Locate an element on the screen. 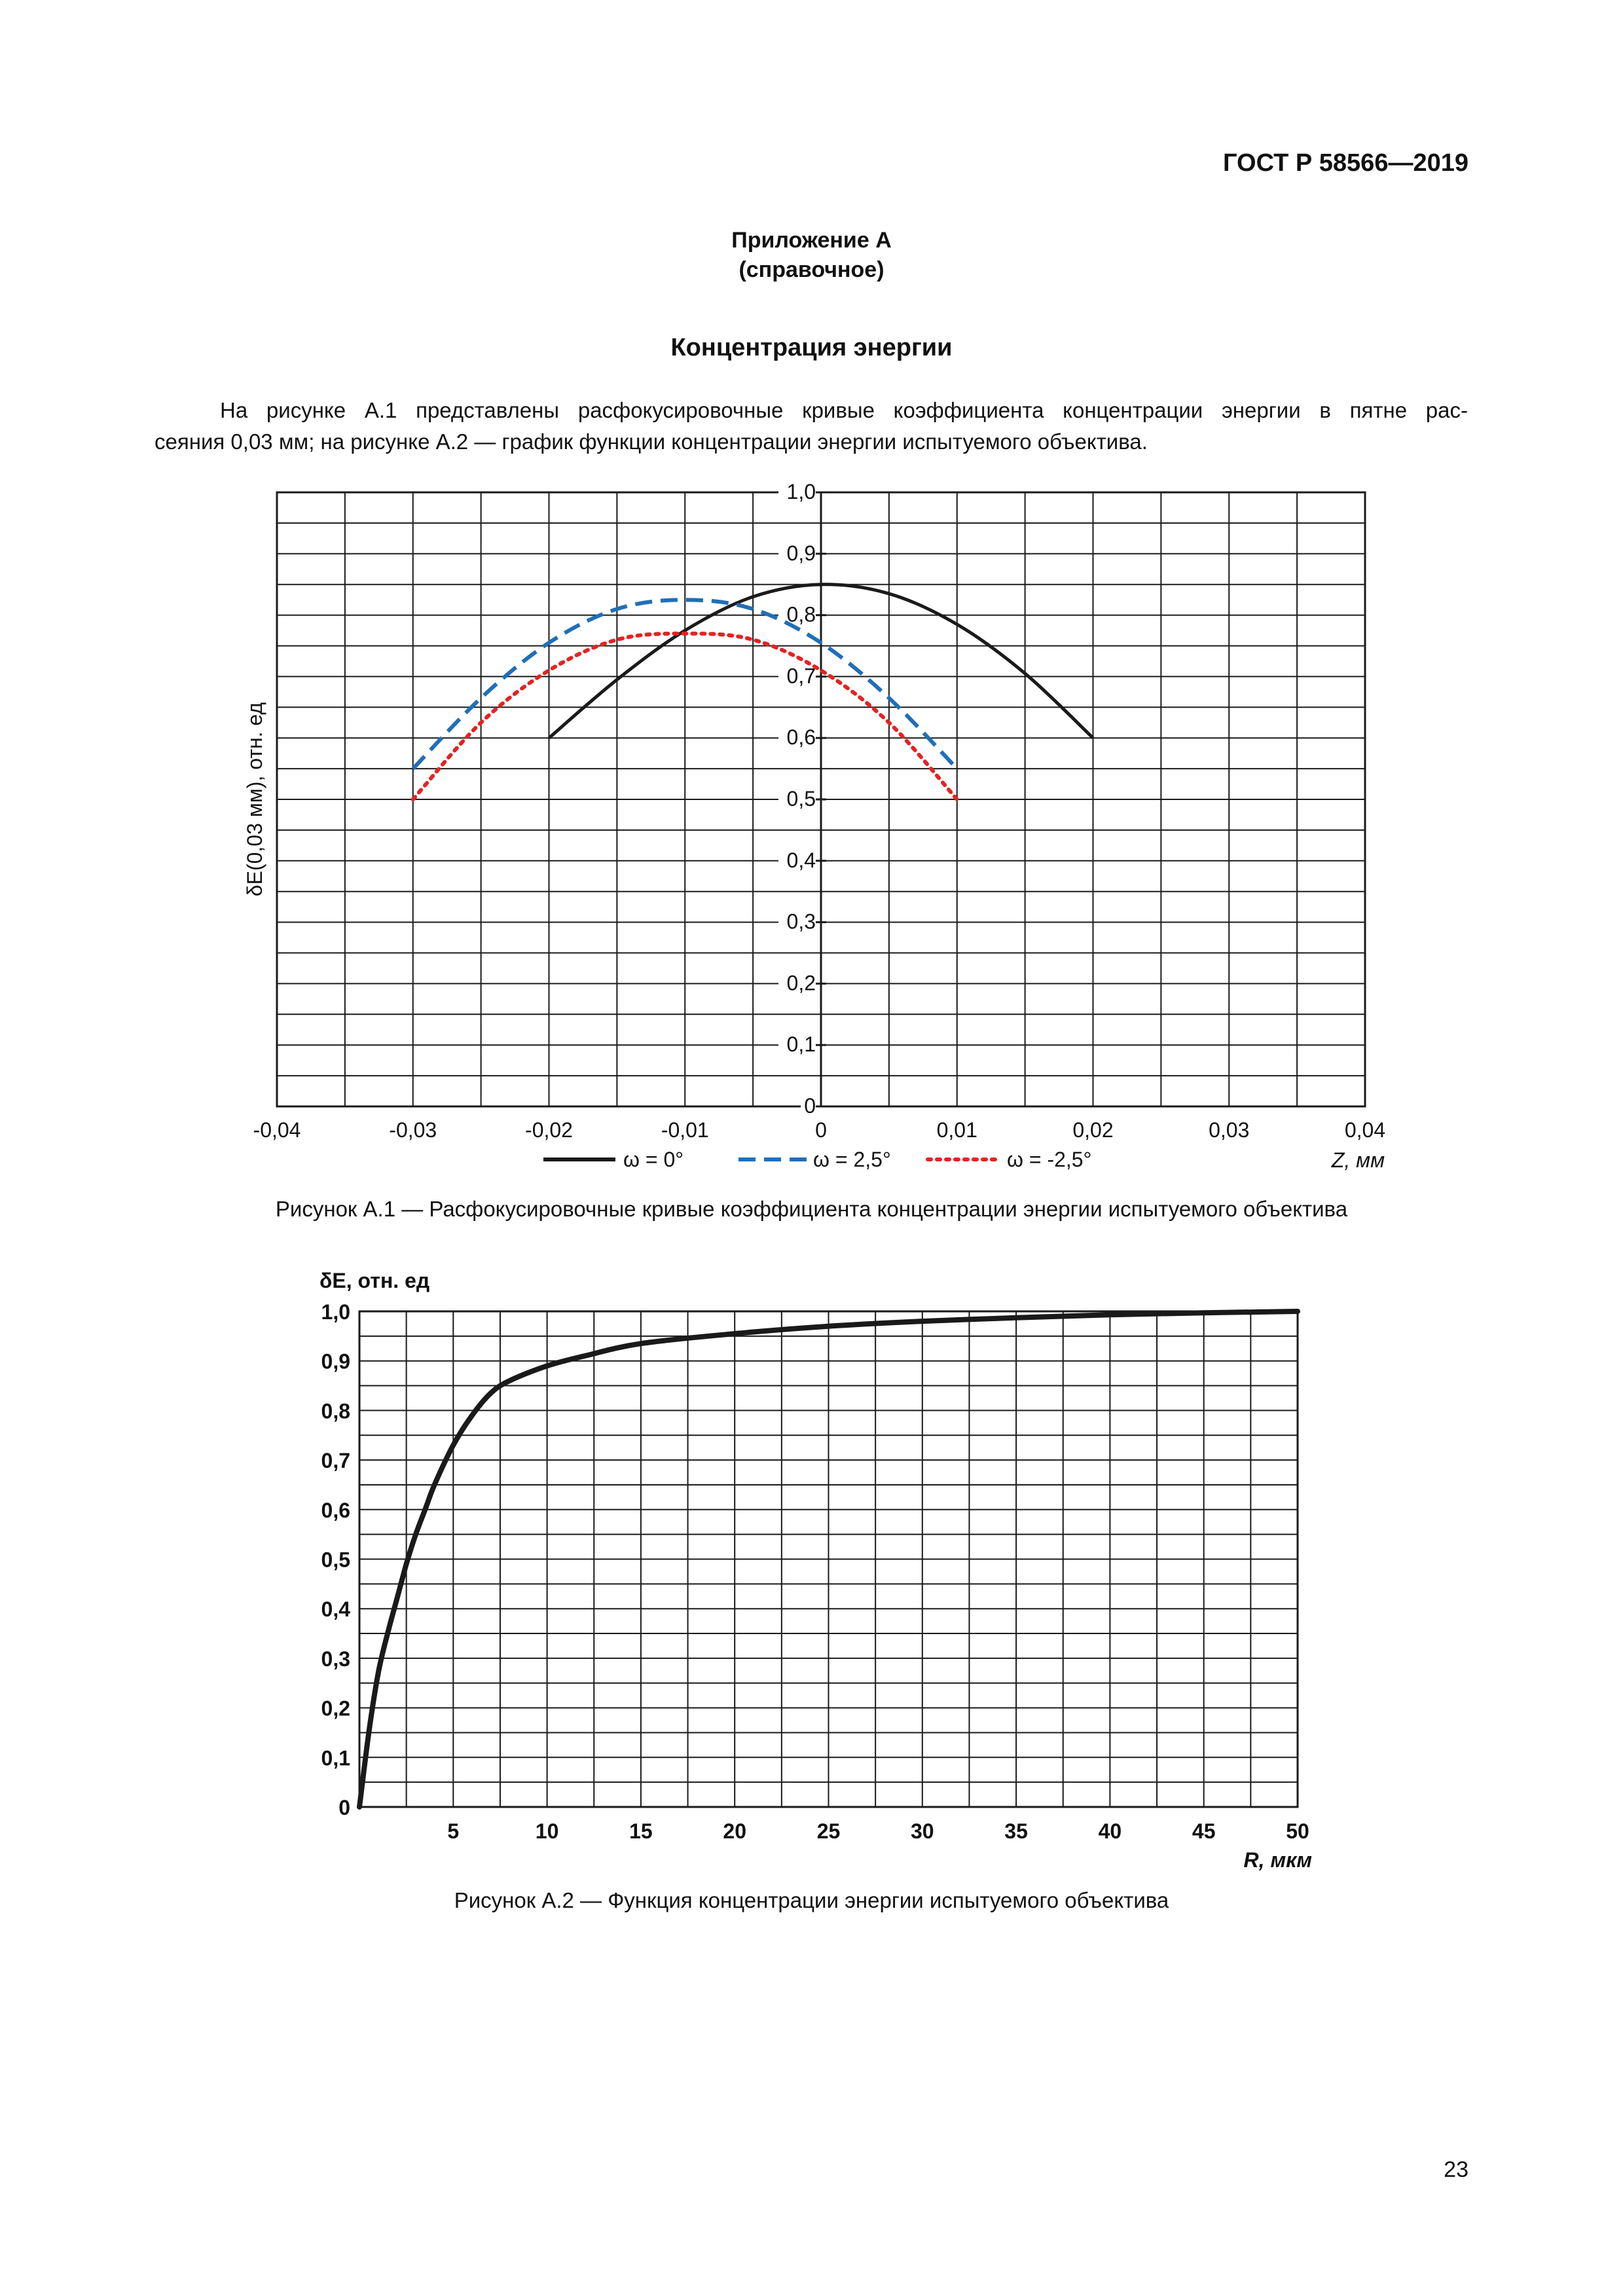 The width and height of the screenshot is (1623, 2296). x-tick-label: 15 is located at coordinates (641, 1831).